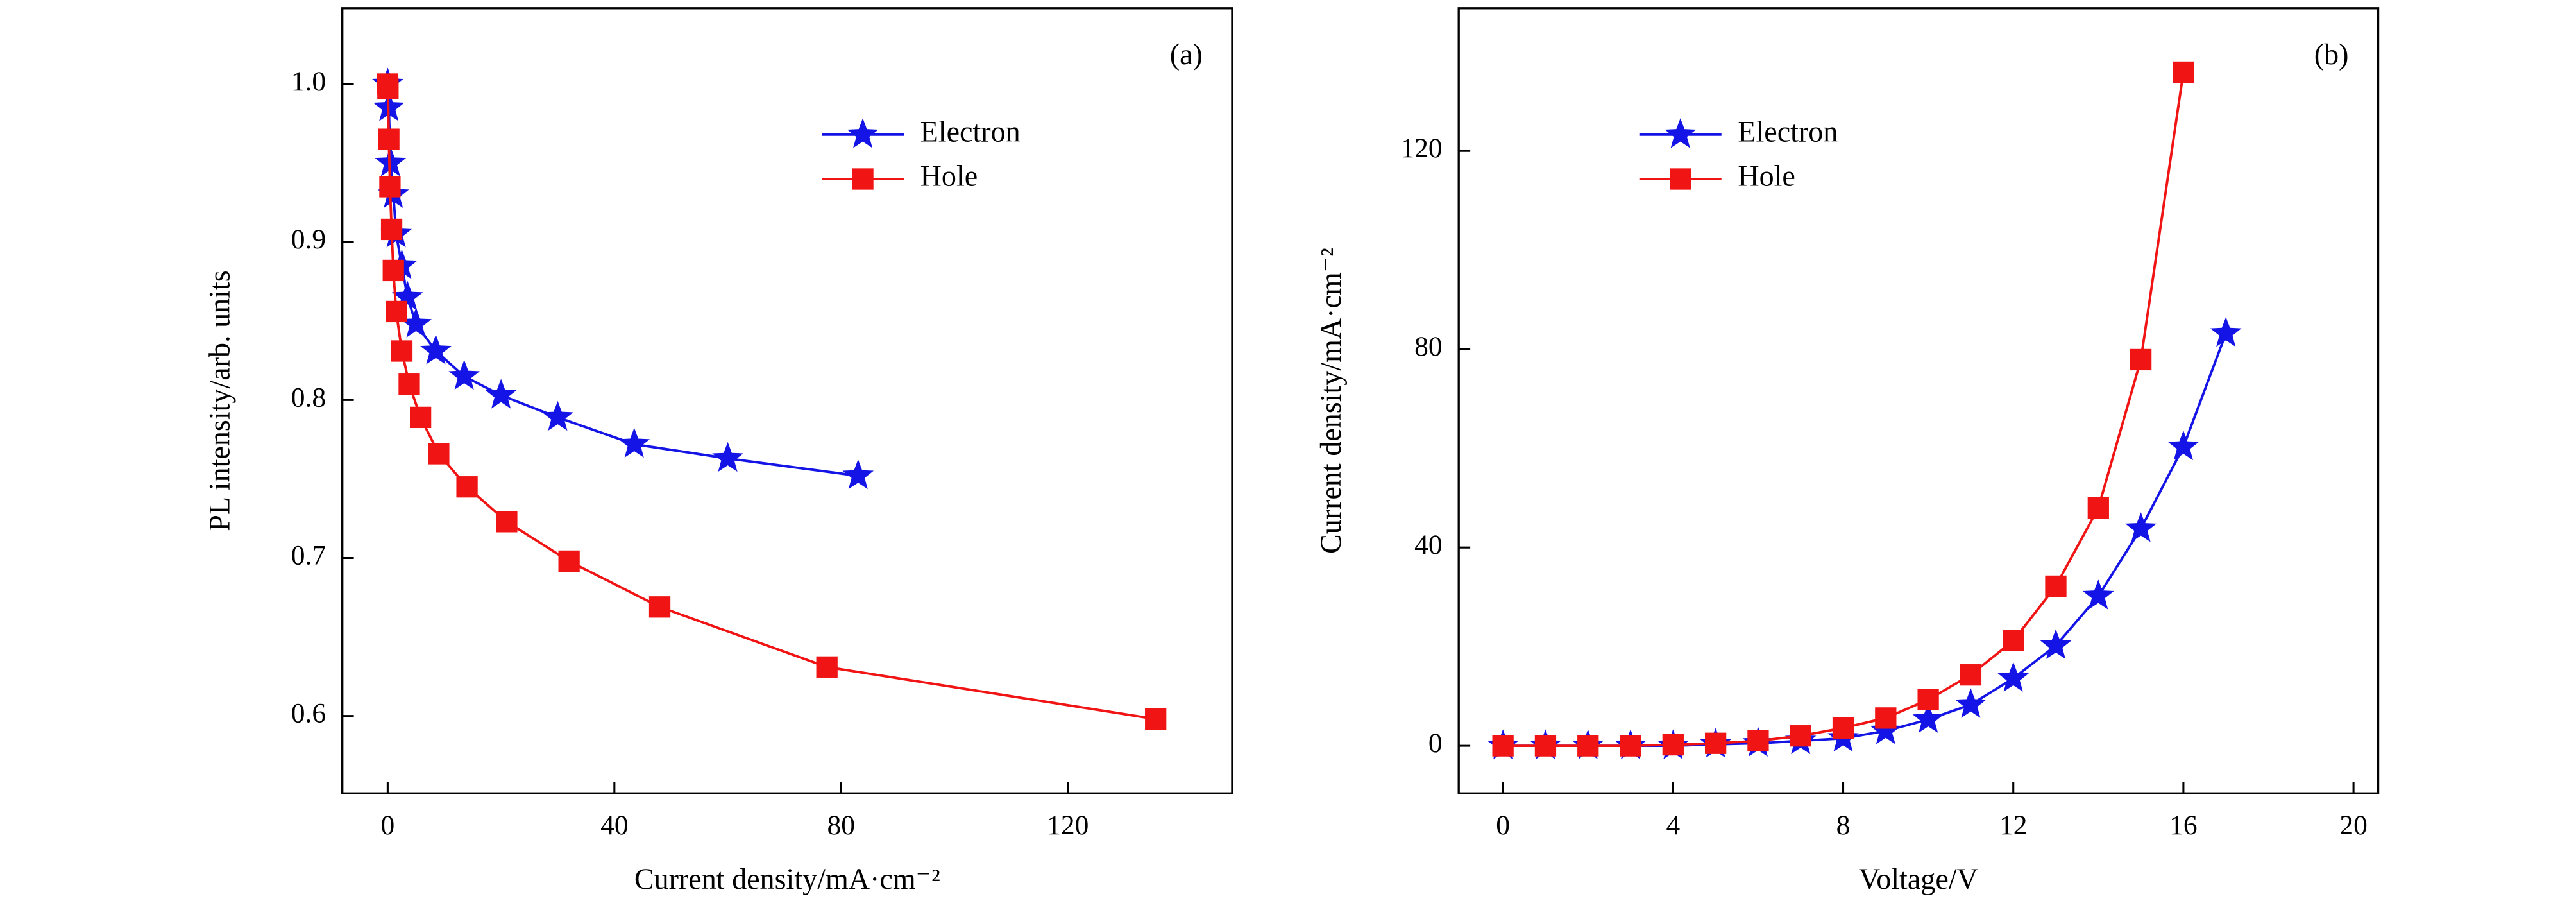 This screenshot has height=910, width=2576. I want to click on y-tick-label: 40, so click(1428, 544).